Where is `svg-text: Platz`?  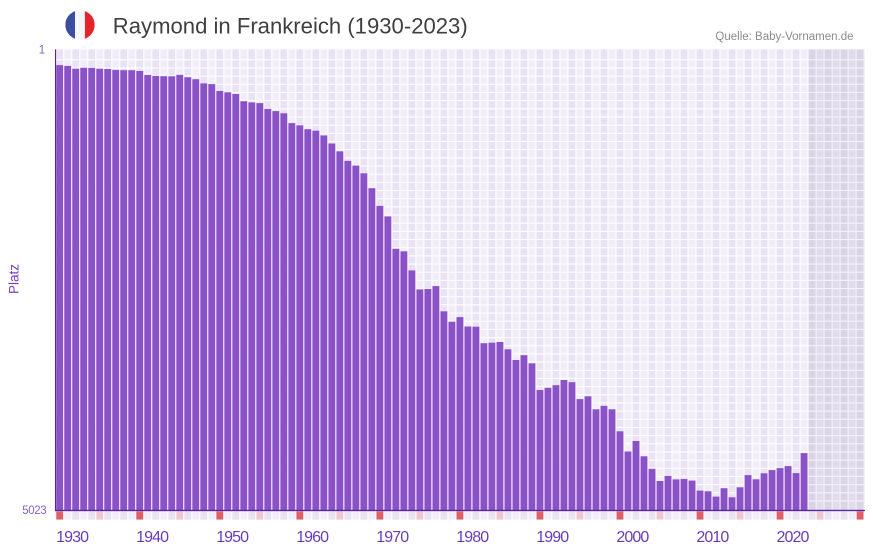
svg-text: Platz is located at coordinates (14, 279).